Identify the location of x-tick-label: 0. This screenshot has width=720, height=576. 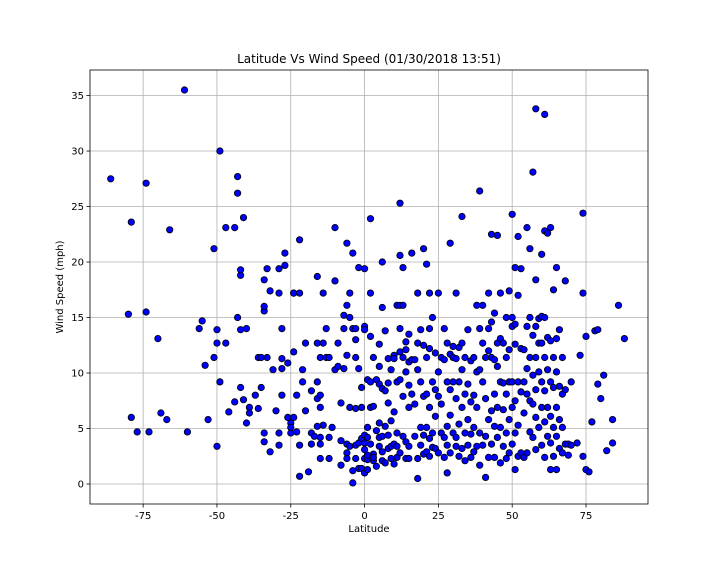
(364, 516).